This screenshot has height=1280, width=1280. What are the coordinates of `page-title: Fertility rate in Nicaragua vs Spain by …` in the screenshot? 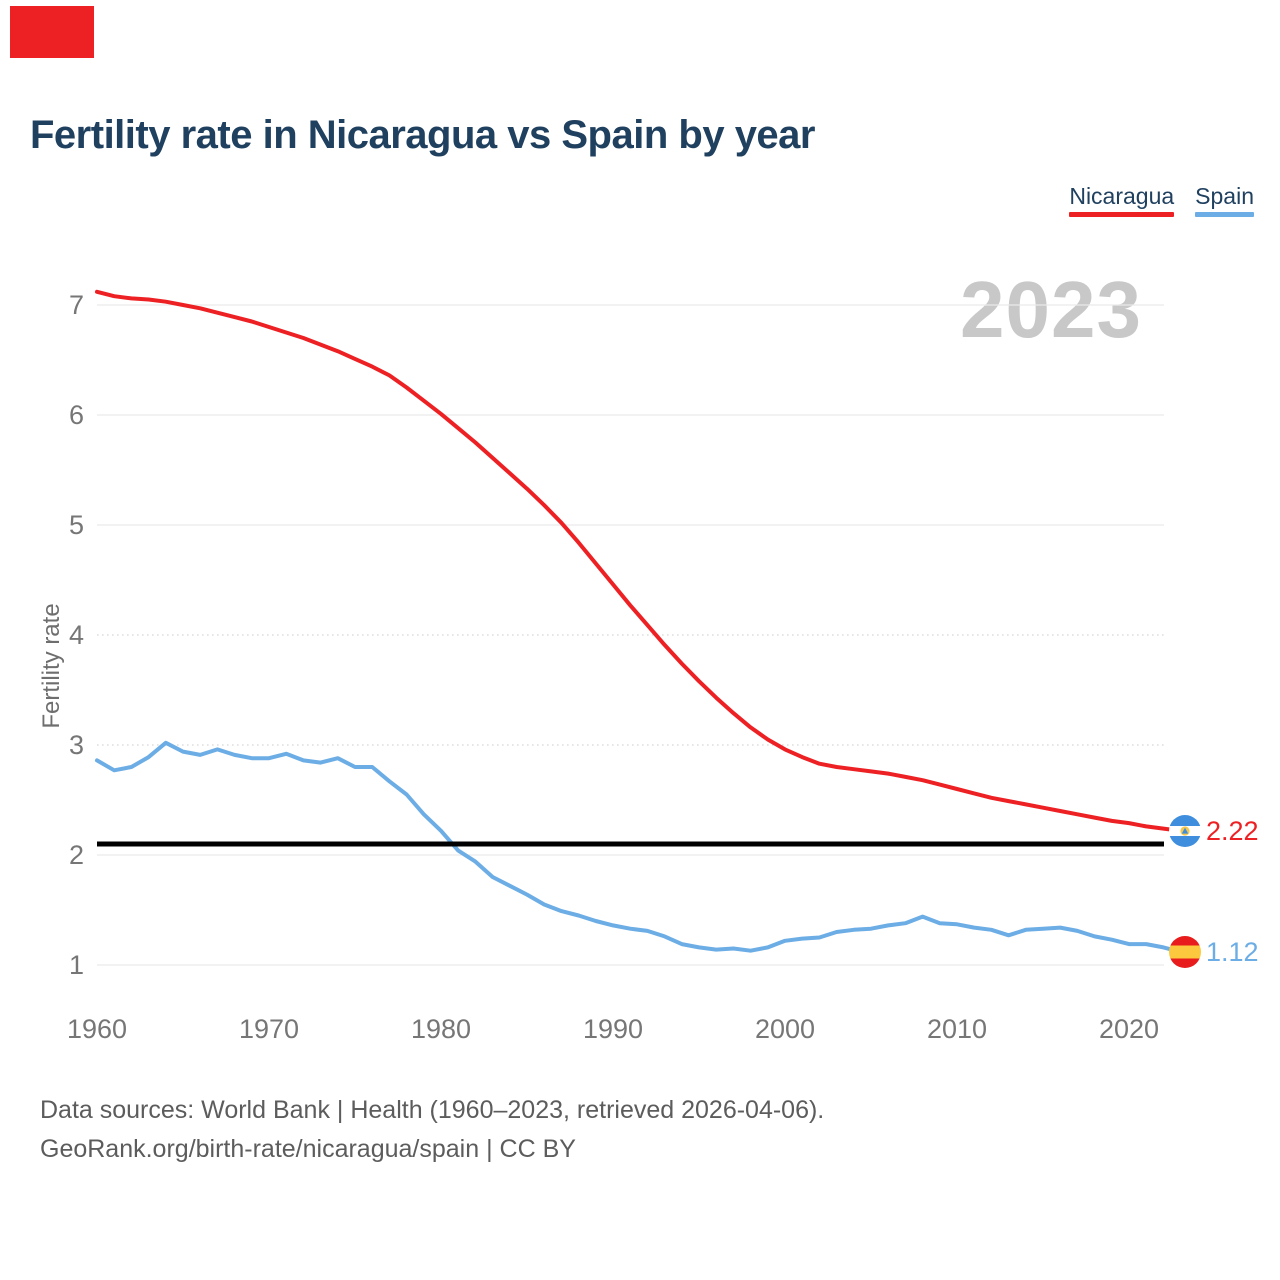 It's located at (423, 135).